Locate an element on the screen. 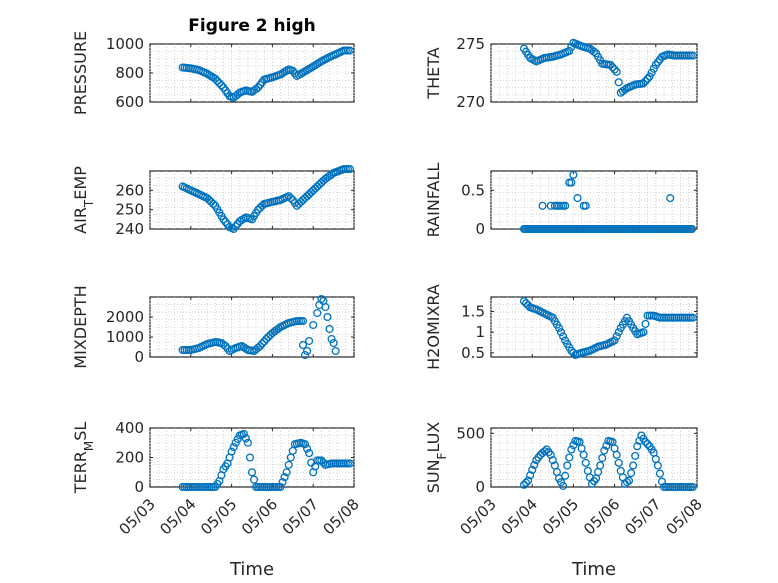 This screenshot has width=778, height=583. subplot-6: 0.5 1 1.5 H2OMIXRA is located at coordinates (561, 327).